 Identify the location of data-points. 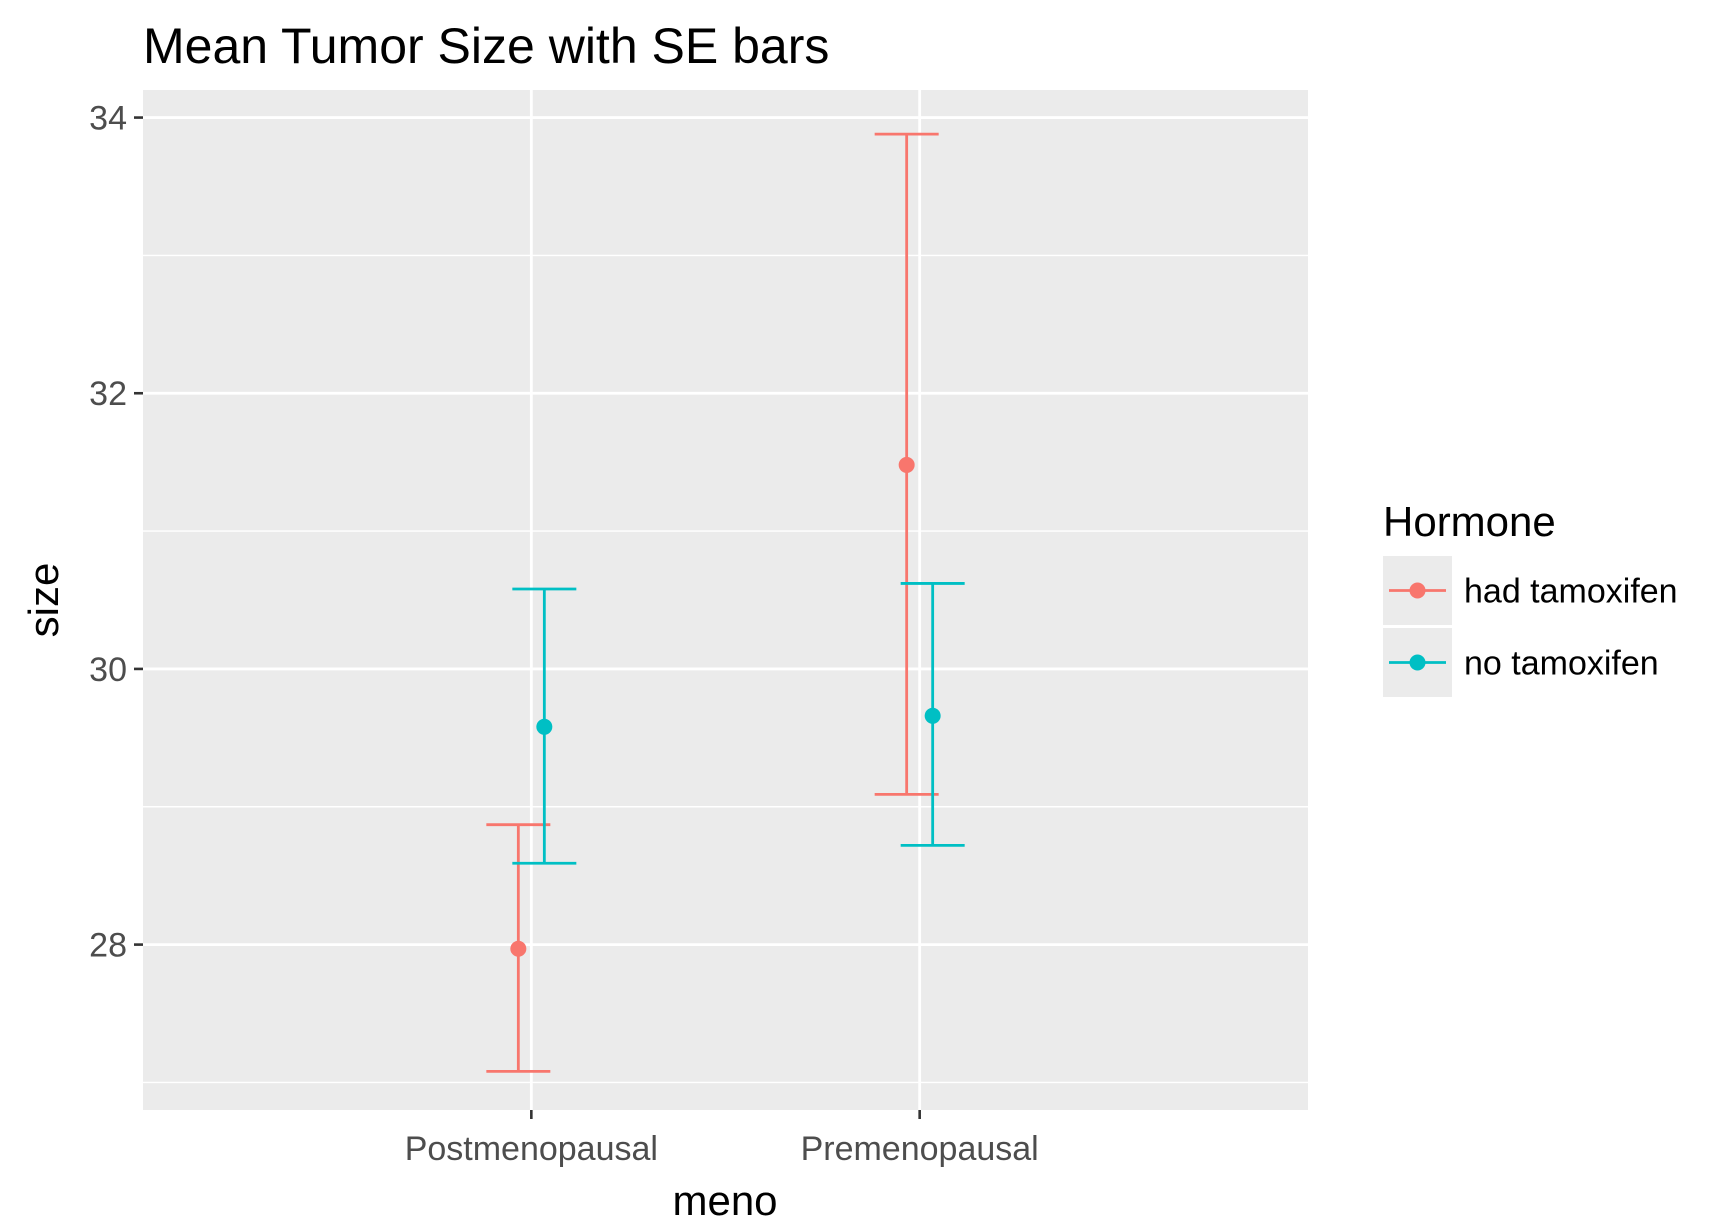
(725, 706).